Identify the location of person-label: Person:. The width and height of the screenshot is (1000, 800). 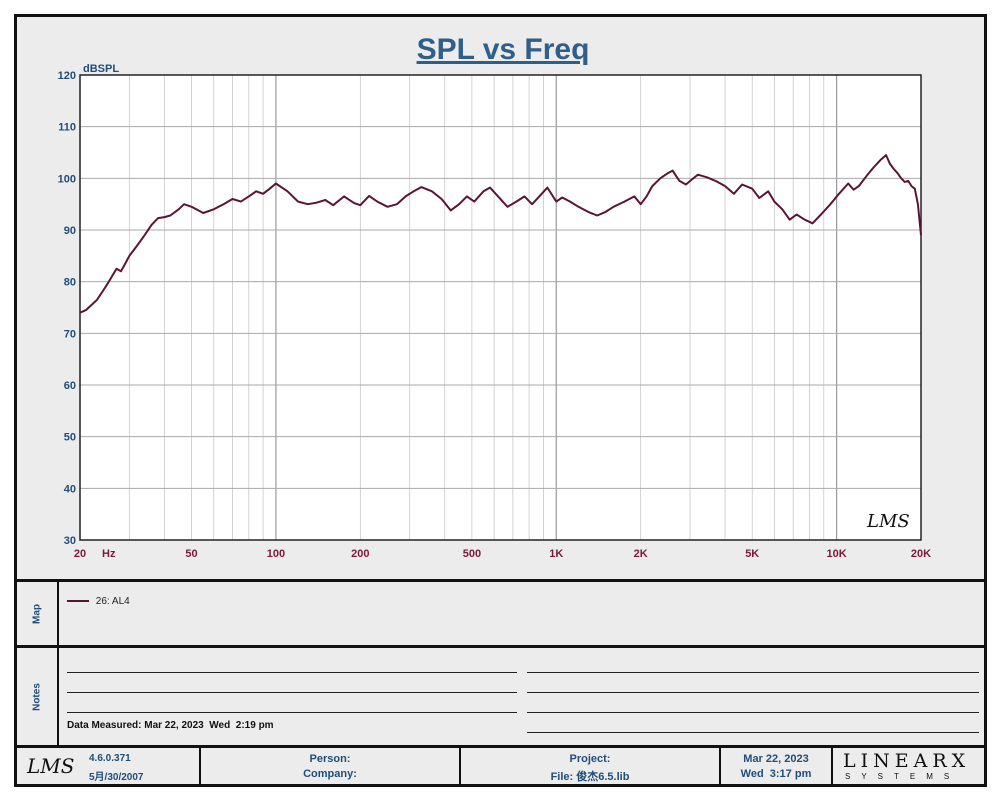
(330, 759).